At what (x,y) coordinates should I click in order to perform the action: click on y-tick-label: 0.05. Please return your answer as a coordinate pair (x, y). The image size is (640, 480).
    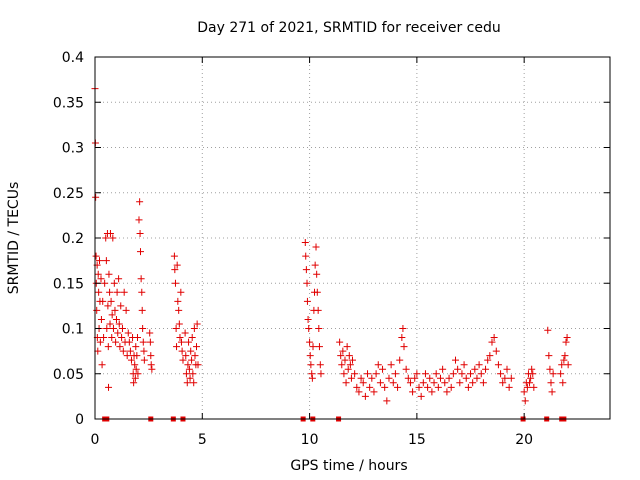
    Looking at the image, I should click on (68, 375).